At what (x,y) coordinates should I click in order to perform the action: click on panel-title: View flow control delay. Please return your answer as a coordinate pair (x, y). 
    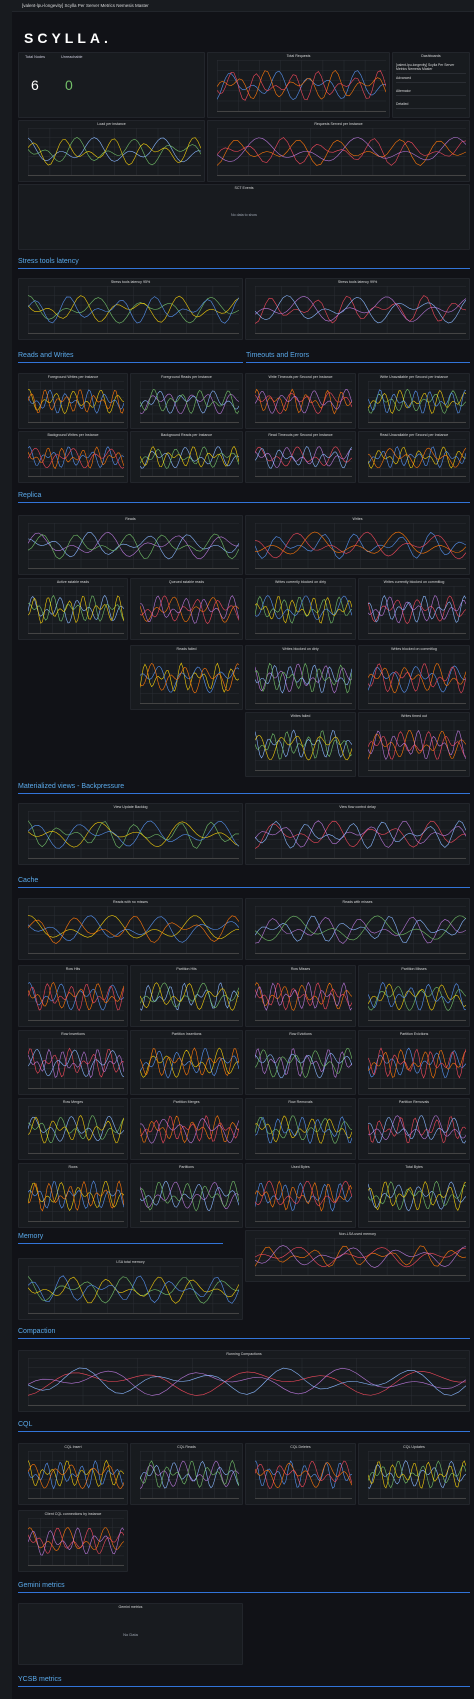
    Looking at the image, I should click on (357, 807).